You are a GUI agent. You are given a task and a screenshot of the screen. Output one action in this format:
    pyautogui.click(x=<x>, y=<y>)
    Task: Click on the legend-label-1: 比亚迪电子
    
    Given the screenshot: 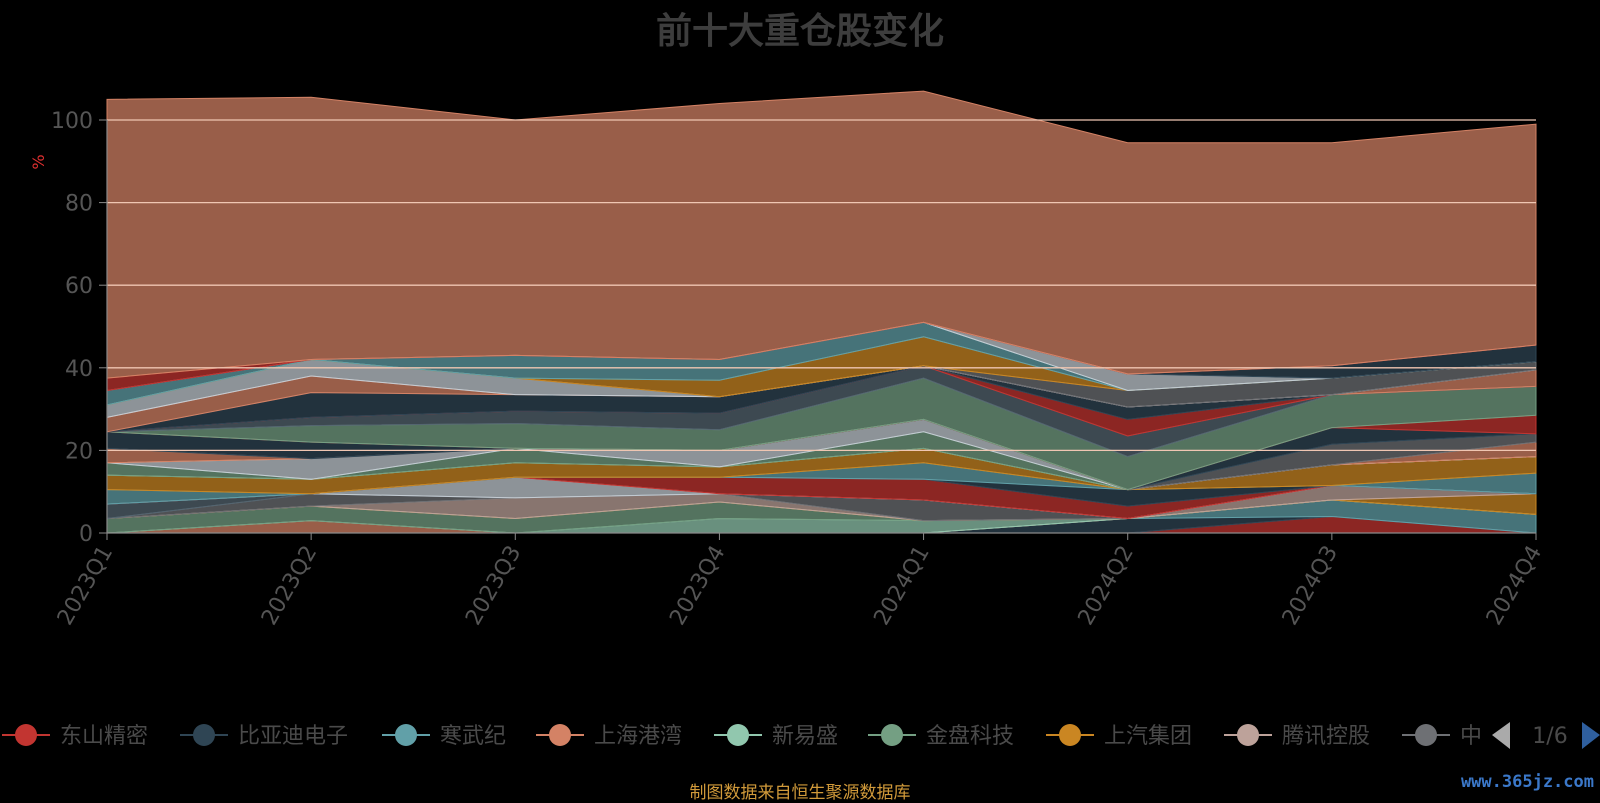 What is the action you would take?
    pyautogui.click(x=293, y=736)
    